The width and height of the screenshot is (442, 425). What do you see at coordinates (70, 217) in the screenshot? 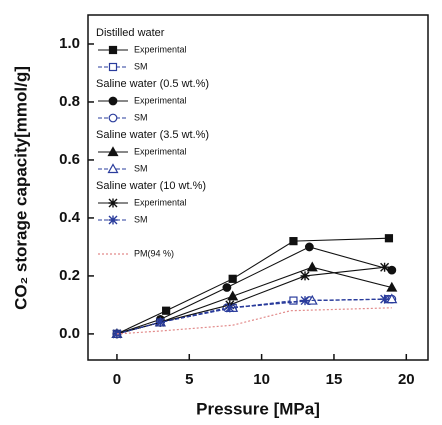
I see `y-tick-label: 0.4` at bounding box center [70, 217].